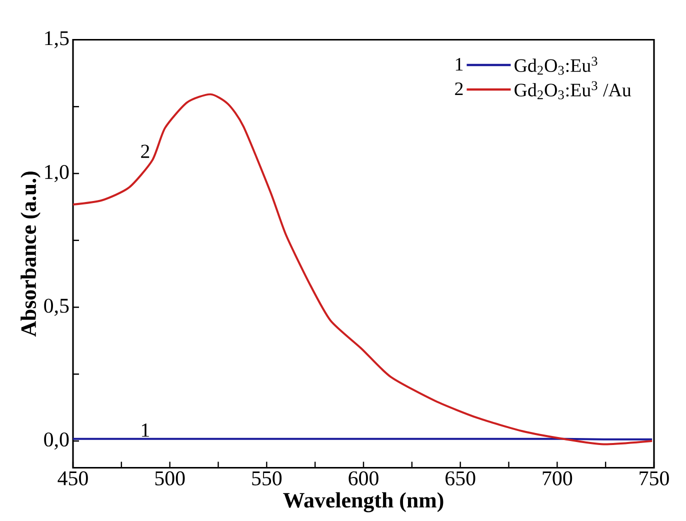 Image resolution: width=686 pixels, height=521 pixels. What do you see at coordinates (170, 478) in the screenshot?
I see `x-tick-label: 500` at bounding box center [170, 478].